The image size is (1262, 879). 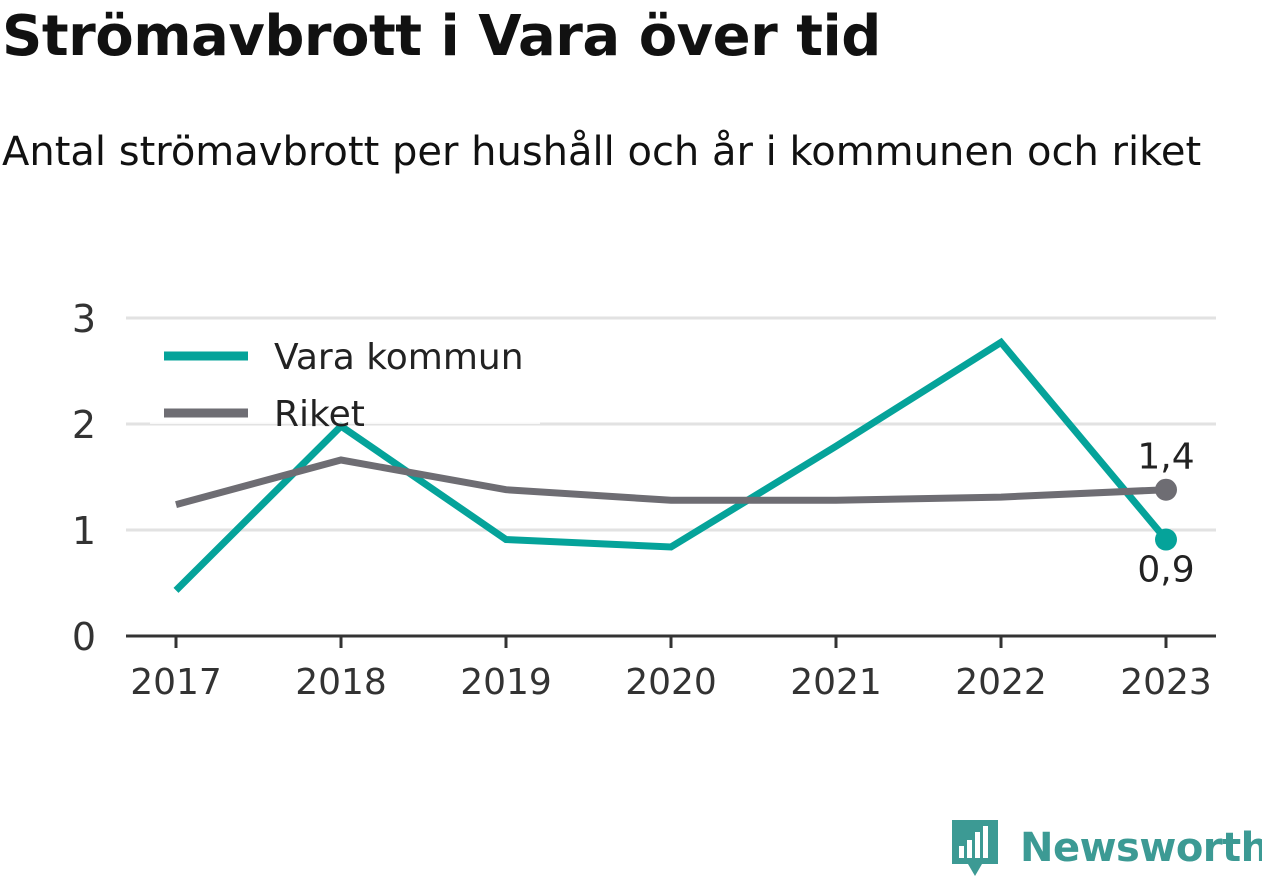 I want to click on series-line, so click(x=671, y=482).